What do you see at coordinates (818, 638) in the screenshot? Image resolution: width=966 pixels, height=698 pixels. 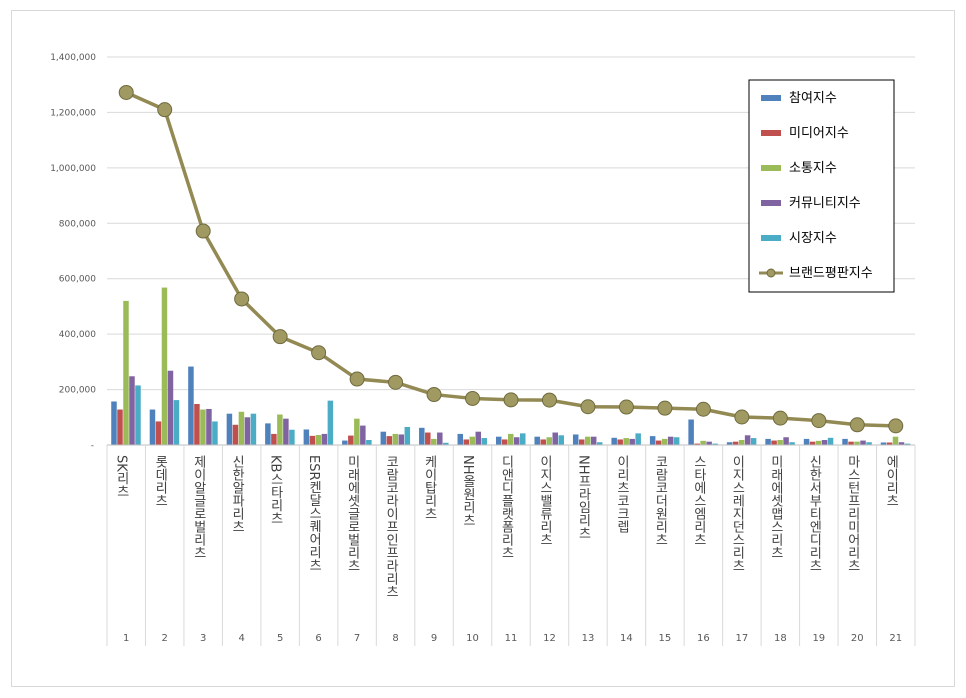 I see `category-number-label: 19` at bounding box center [818, 638].